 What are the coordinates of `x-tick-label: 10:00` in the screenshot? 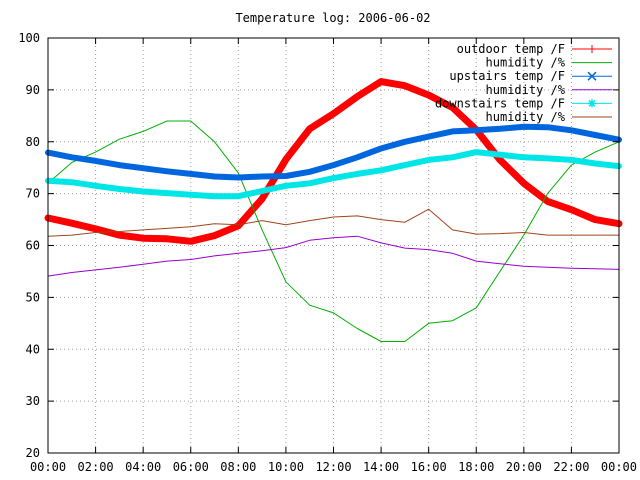 It's located at (286, 467).